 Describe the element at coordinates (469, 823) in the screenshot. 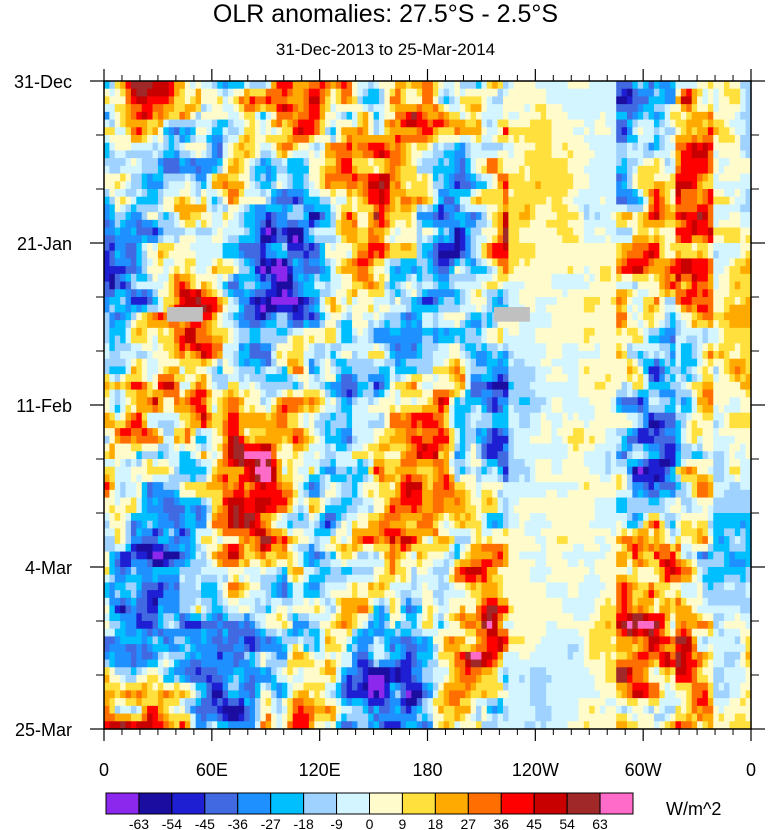

I see `colorbar-label: 27` at that location.